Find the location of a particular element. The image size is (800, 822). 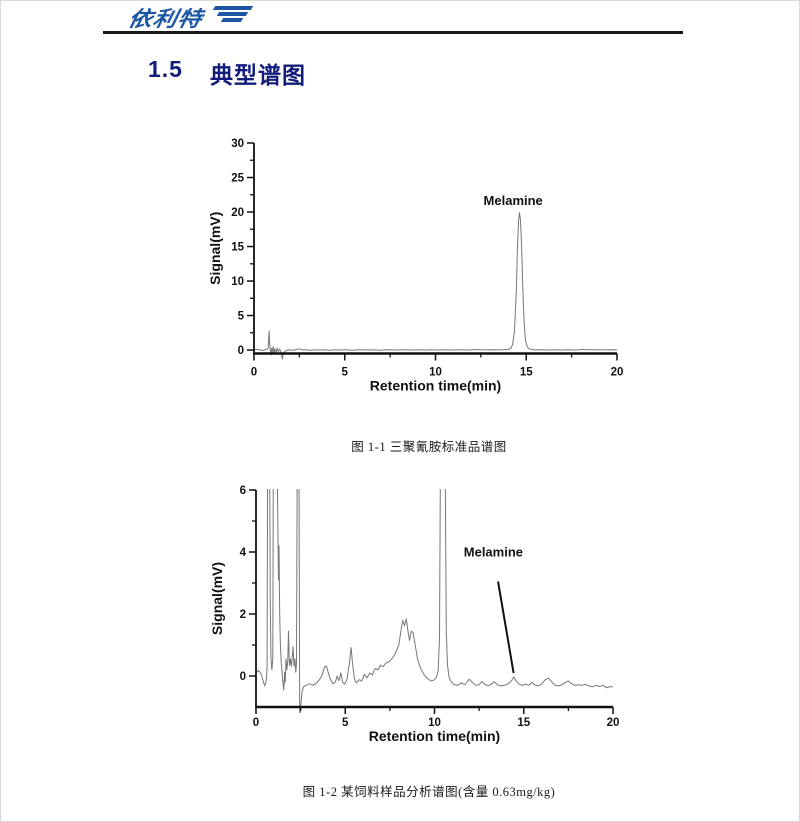

y-tick-label: 10 is located at coordinates (237, 282).